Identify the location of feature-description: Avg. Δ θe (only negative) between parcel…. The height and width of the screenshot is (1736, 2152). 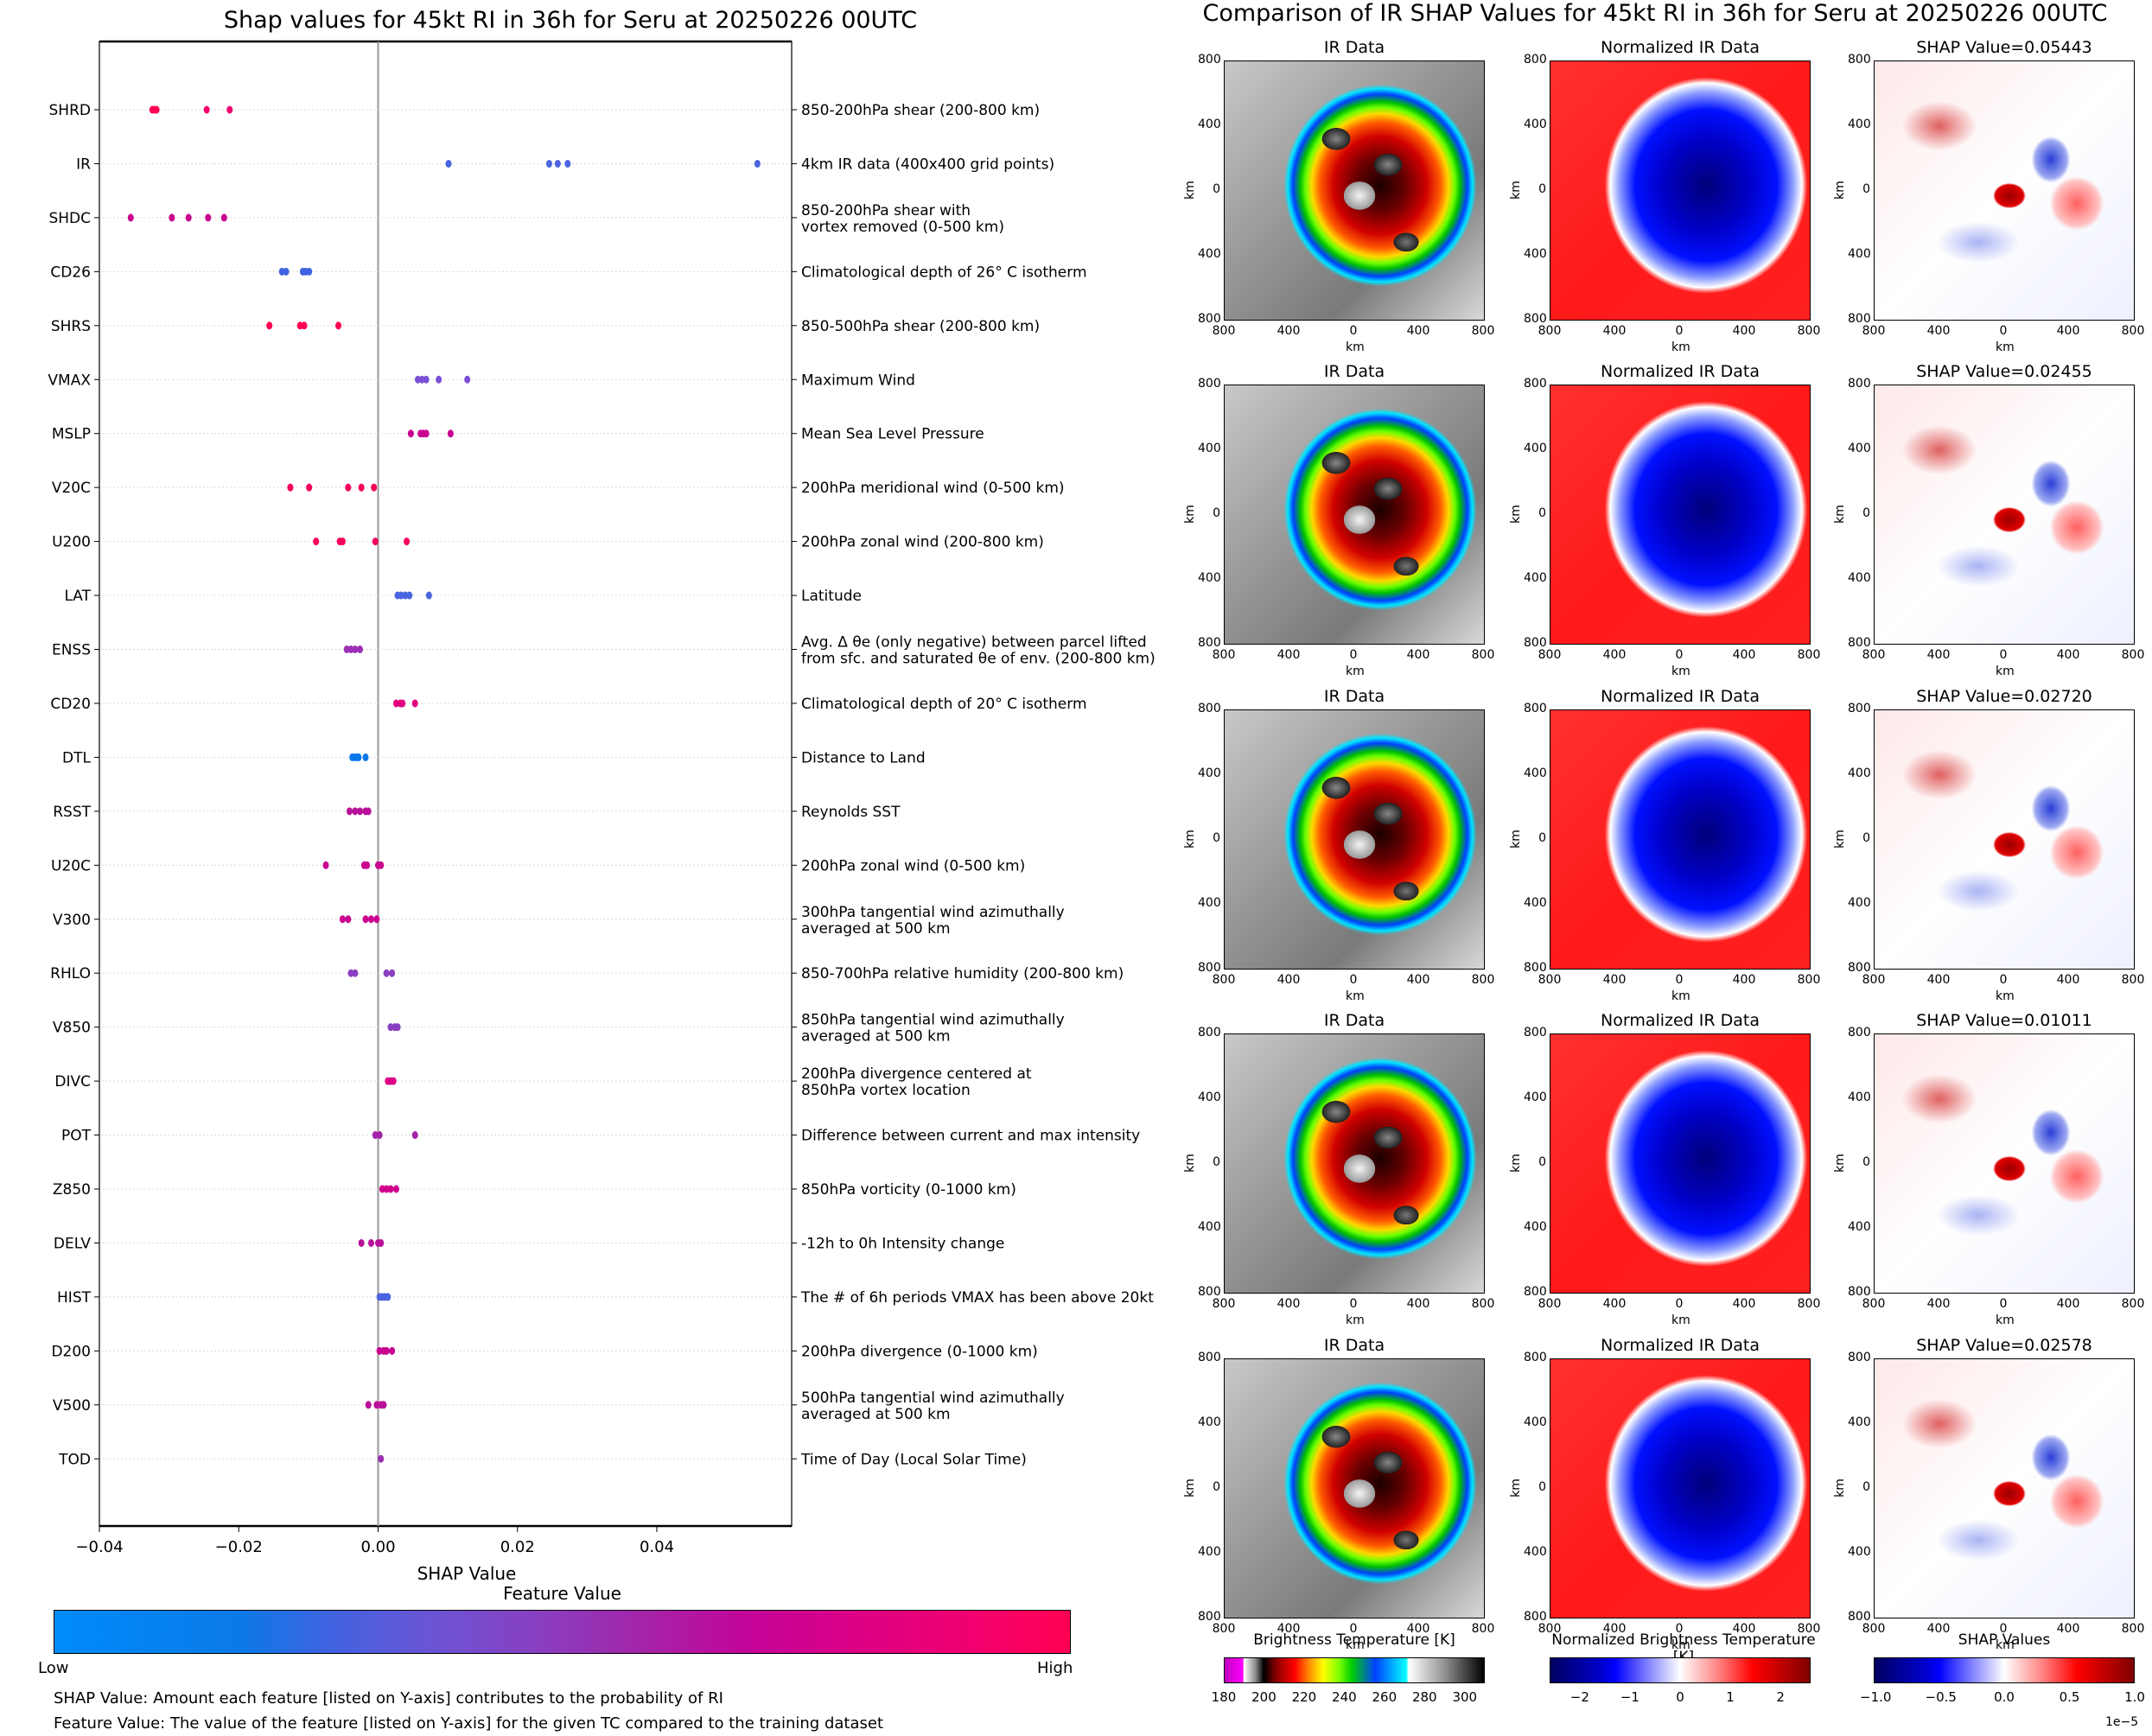
(974, 643).